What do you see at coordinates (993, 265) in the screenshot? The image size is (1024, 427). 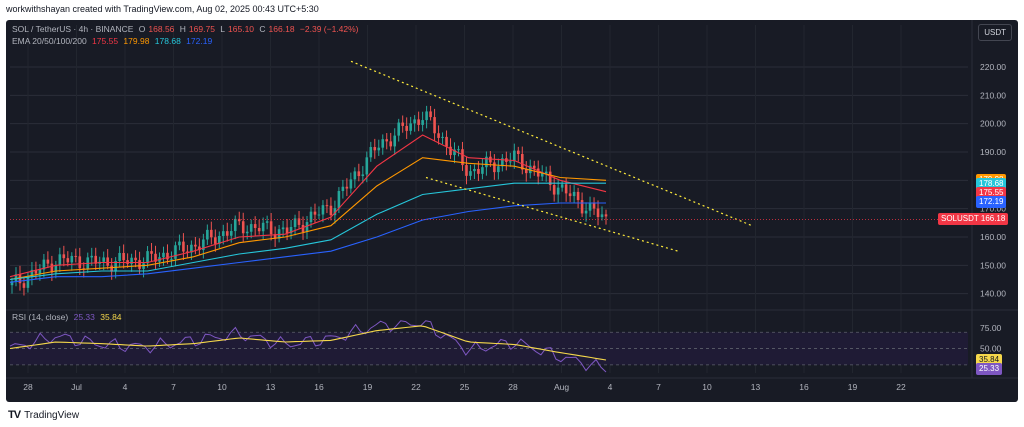 I see `price-tick-label: 150.00` at bounding box center [993, 265].